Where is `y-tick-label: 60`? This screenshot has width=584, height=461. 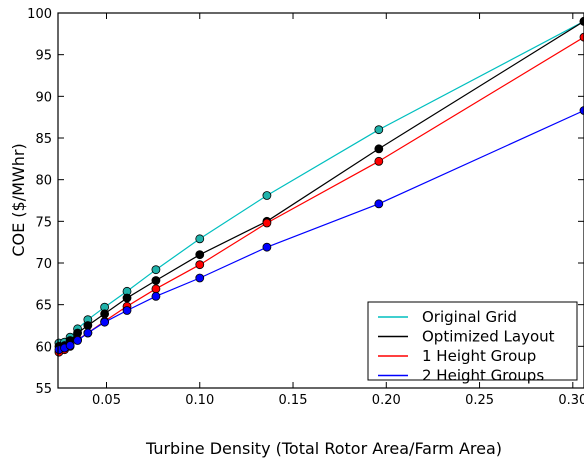 y-tick-label: 60 is located at coordinates (43, 347).